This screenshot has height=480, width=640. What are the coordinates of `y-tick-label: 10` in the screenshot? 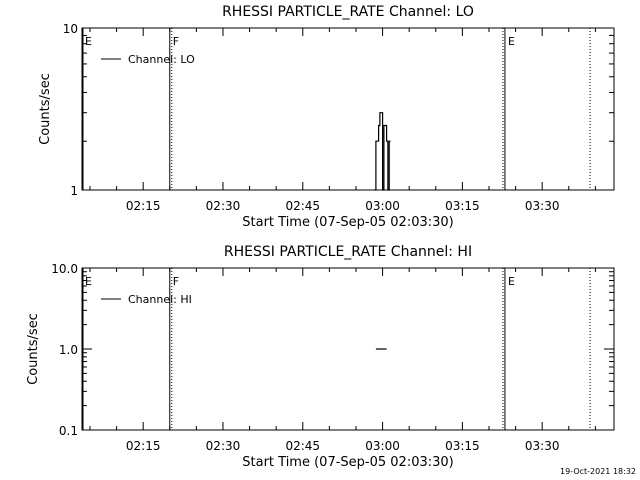 It's located at (70, 29).